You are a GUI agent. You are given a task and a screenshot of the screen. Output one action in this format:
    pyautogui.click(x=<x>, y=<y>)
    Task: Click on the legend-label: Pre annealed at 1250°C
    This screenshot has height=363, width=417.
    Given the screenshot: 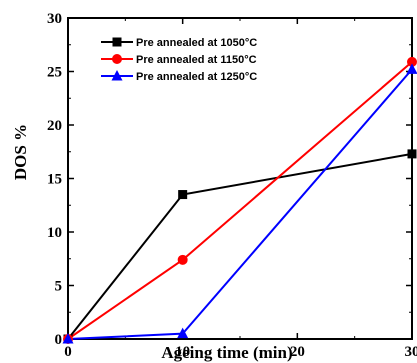 What is the action you would take?
    pyautogui.click(x=196, y=77)
    